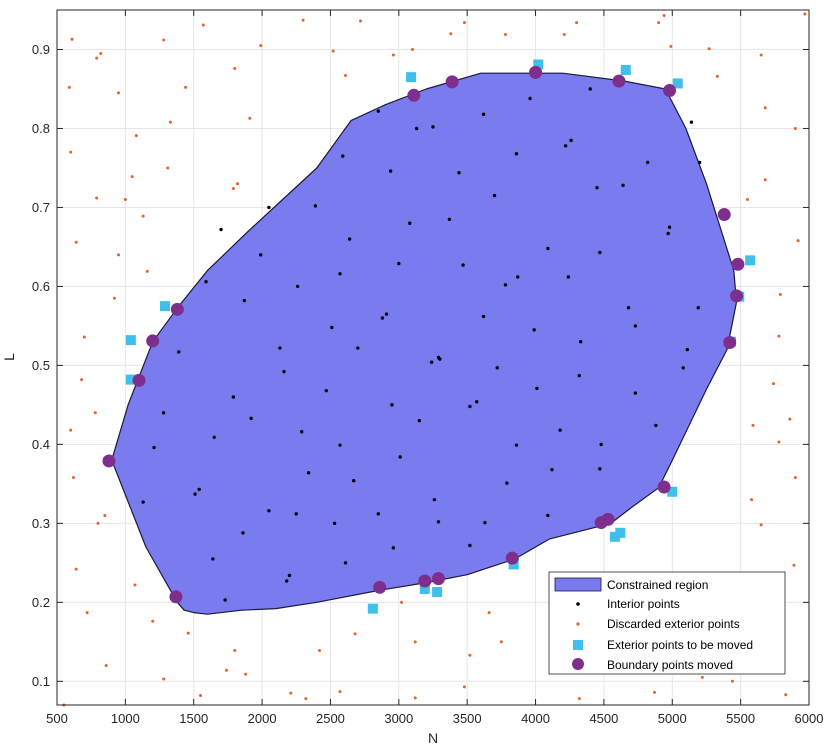 The height and width of the screenshot is (748, 828). I want to click on x-tick-label-11: 6000, so click(809, 718).